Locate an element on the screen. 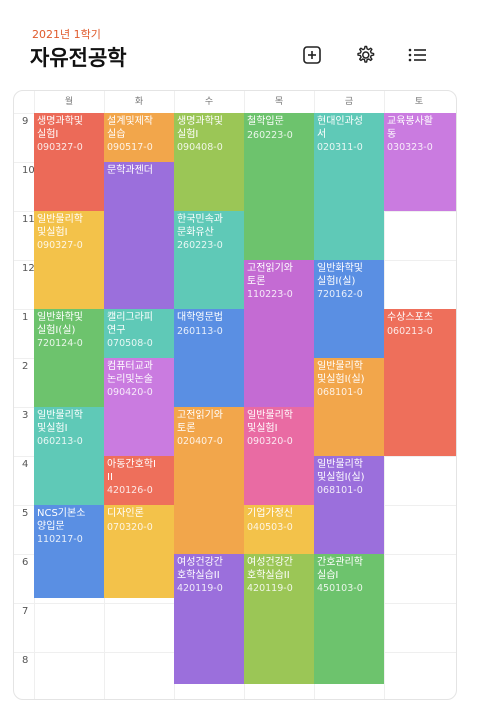 This screenshot has width=489, height=712. course-block: 고전읽기와 토론 110223-0 is located at coordinates (279, 333).